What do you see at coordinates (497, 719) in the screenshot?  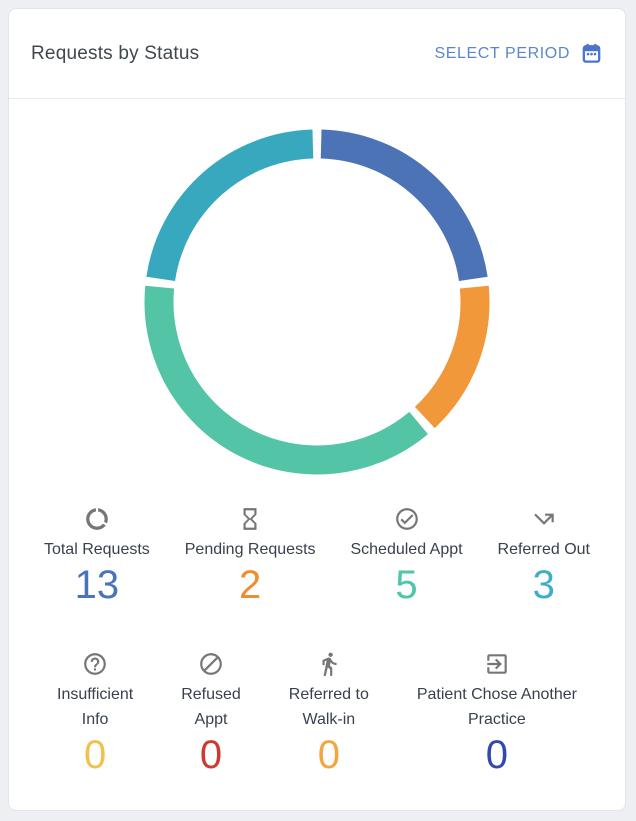 I see `stat-label-line2: Practice` at bounding box center [497, 719].